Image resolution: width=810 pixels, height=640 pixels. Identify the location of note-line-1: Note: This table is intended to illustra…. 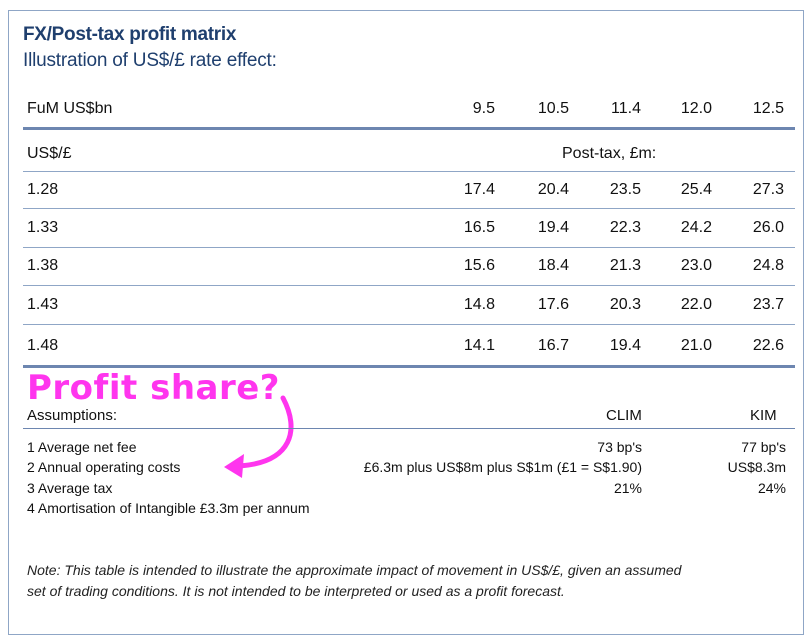
(354, 570).